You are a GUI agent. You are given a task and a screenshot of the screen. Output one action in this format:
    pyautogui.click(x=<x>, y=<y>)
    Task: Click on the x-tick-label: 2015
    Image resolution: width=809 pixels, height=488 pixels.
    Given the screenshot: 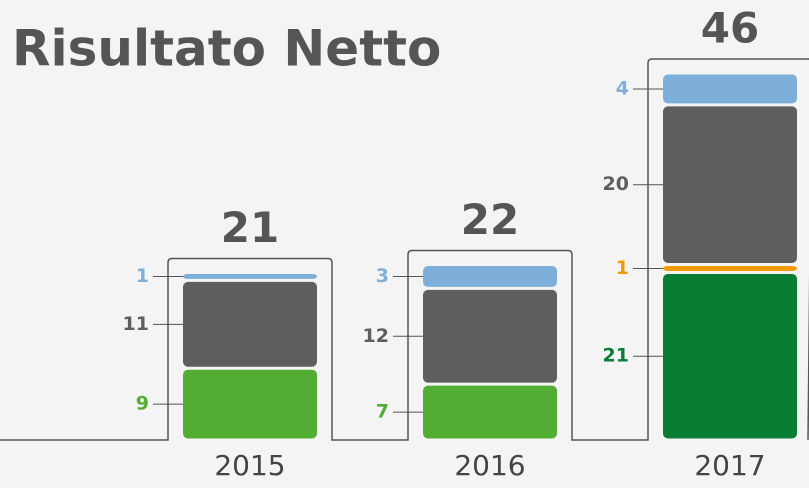 What is the action you would take?
    pyautogui.click(x=249, y=465)
    